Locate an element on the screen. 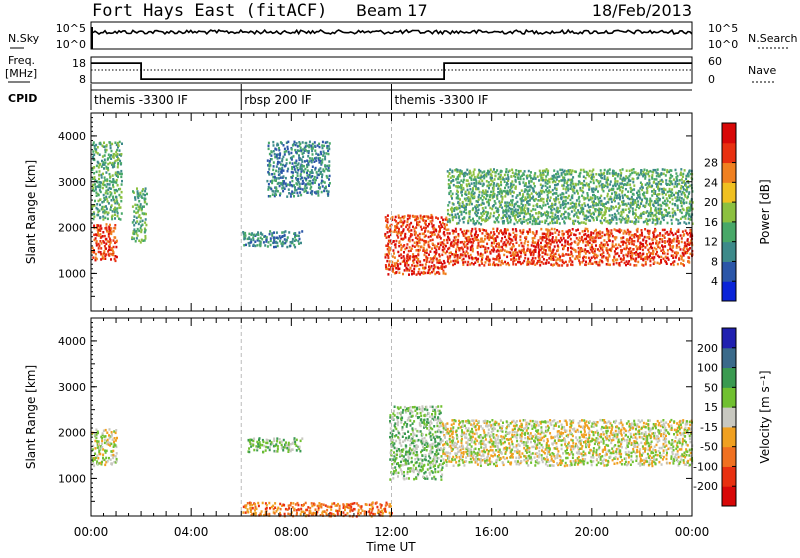  noise-line is located at coordinates (392, 32).